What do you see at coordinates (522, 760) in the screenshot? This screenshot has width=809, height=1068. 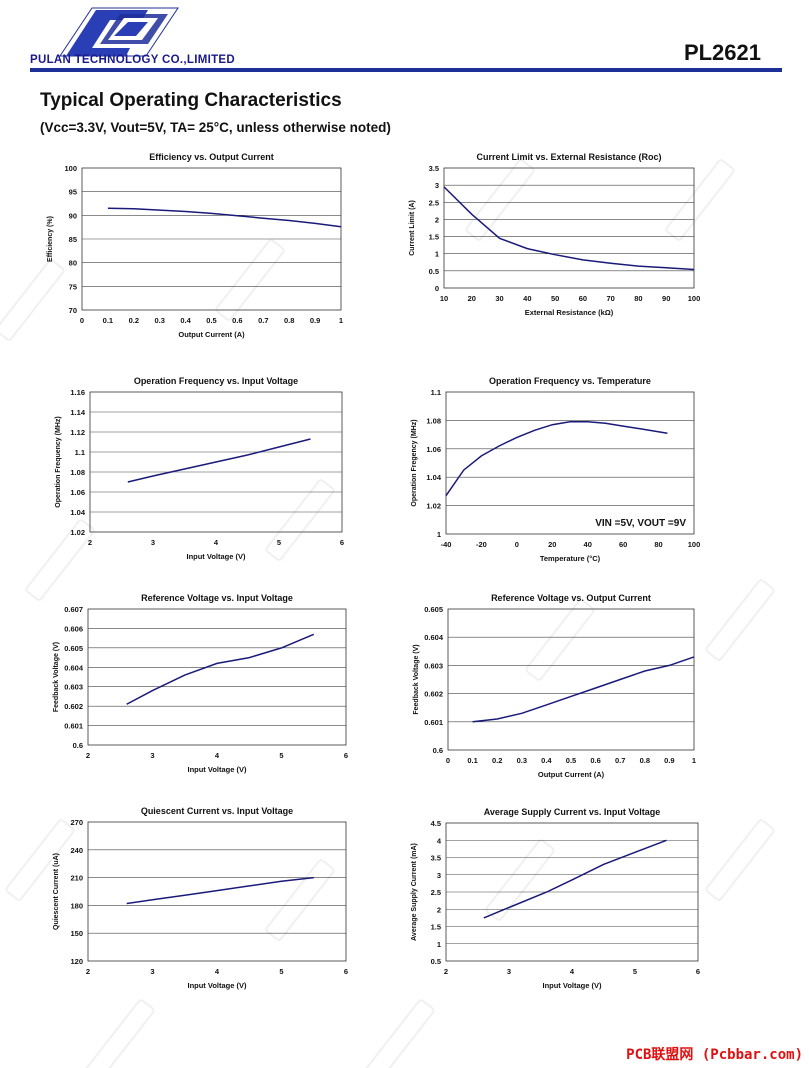 I see `chart-5-xtick-label: 0.3` at bounding box center [522, 760].